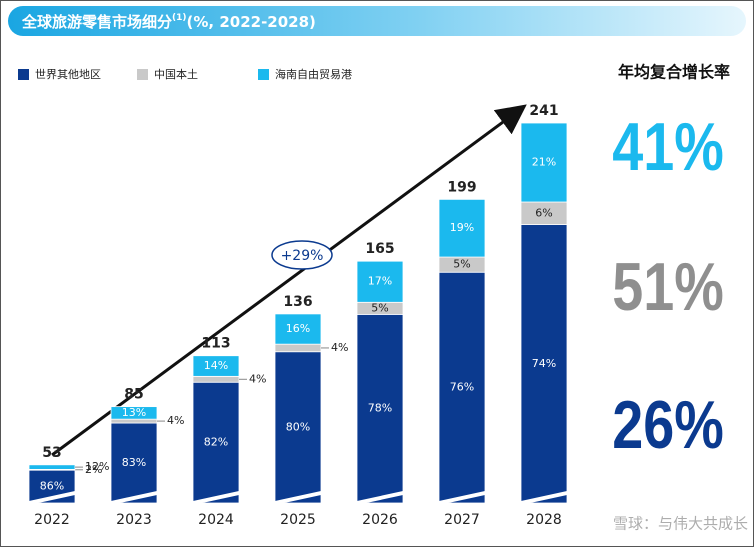 Image resolution: width=754 pixels, height=551 pixels. What do you see at coordinates (377, 21) in the screenshot?
I see `title-banner` at bounding box center [377, 21].